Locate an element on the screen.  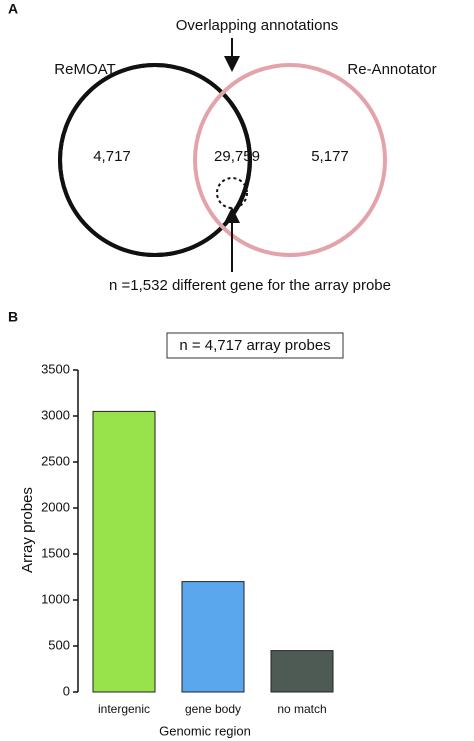
panel-label: B is located at coordinates (13, 317).